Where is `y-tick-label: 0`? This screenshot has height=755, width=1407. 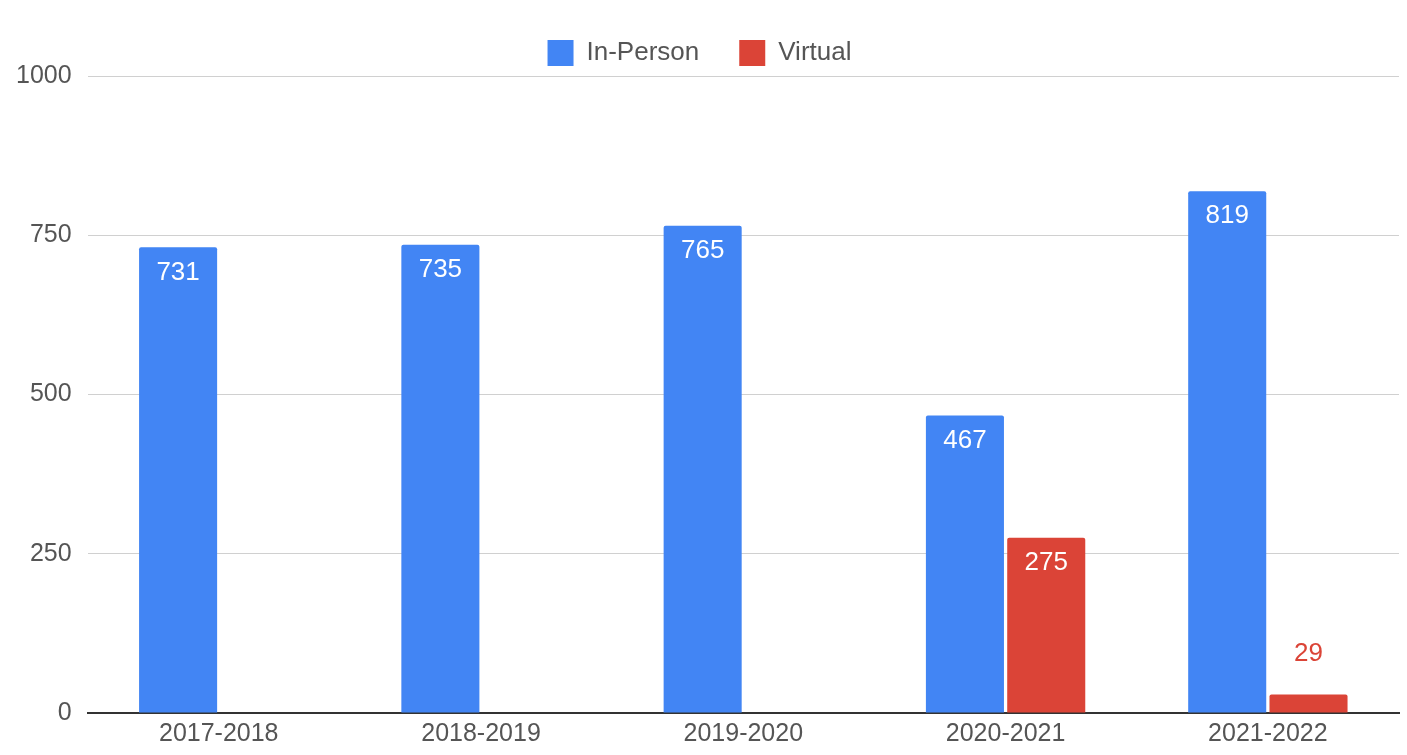 y-tick-label: 0 is located at coordinates (64, 710).